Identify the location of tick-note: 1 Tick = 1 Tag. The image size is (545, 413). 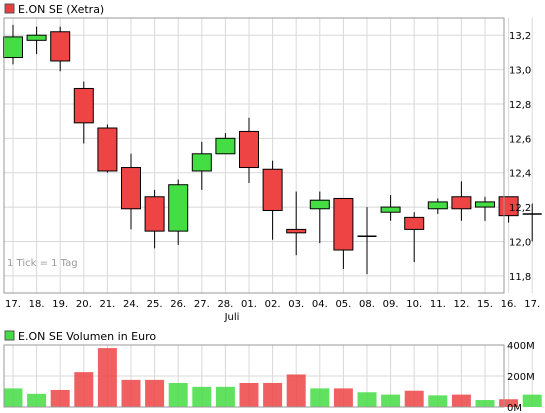
(42, 263).